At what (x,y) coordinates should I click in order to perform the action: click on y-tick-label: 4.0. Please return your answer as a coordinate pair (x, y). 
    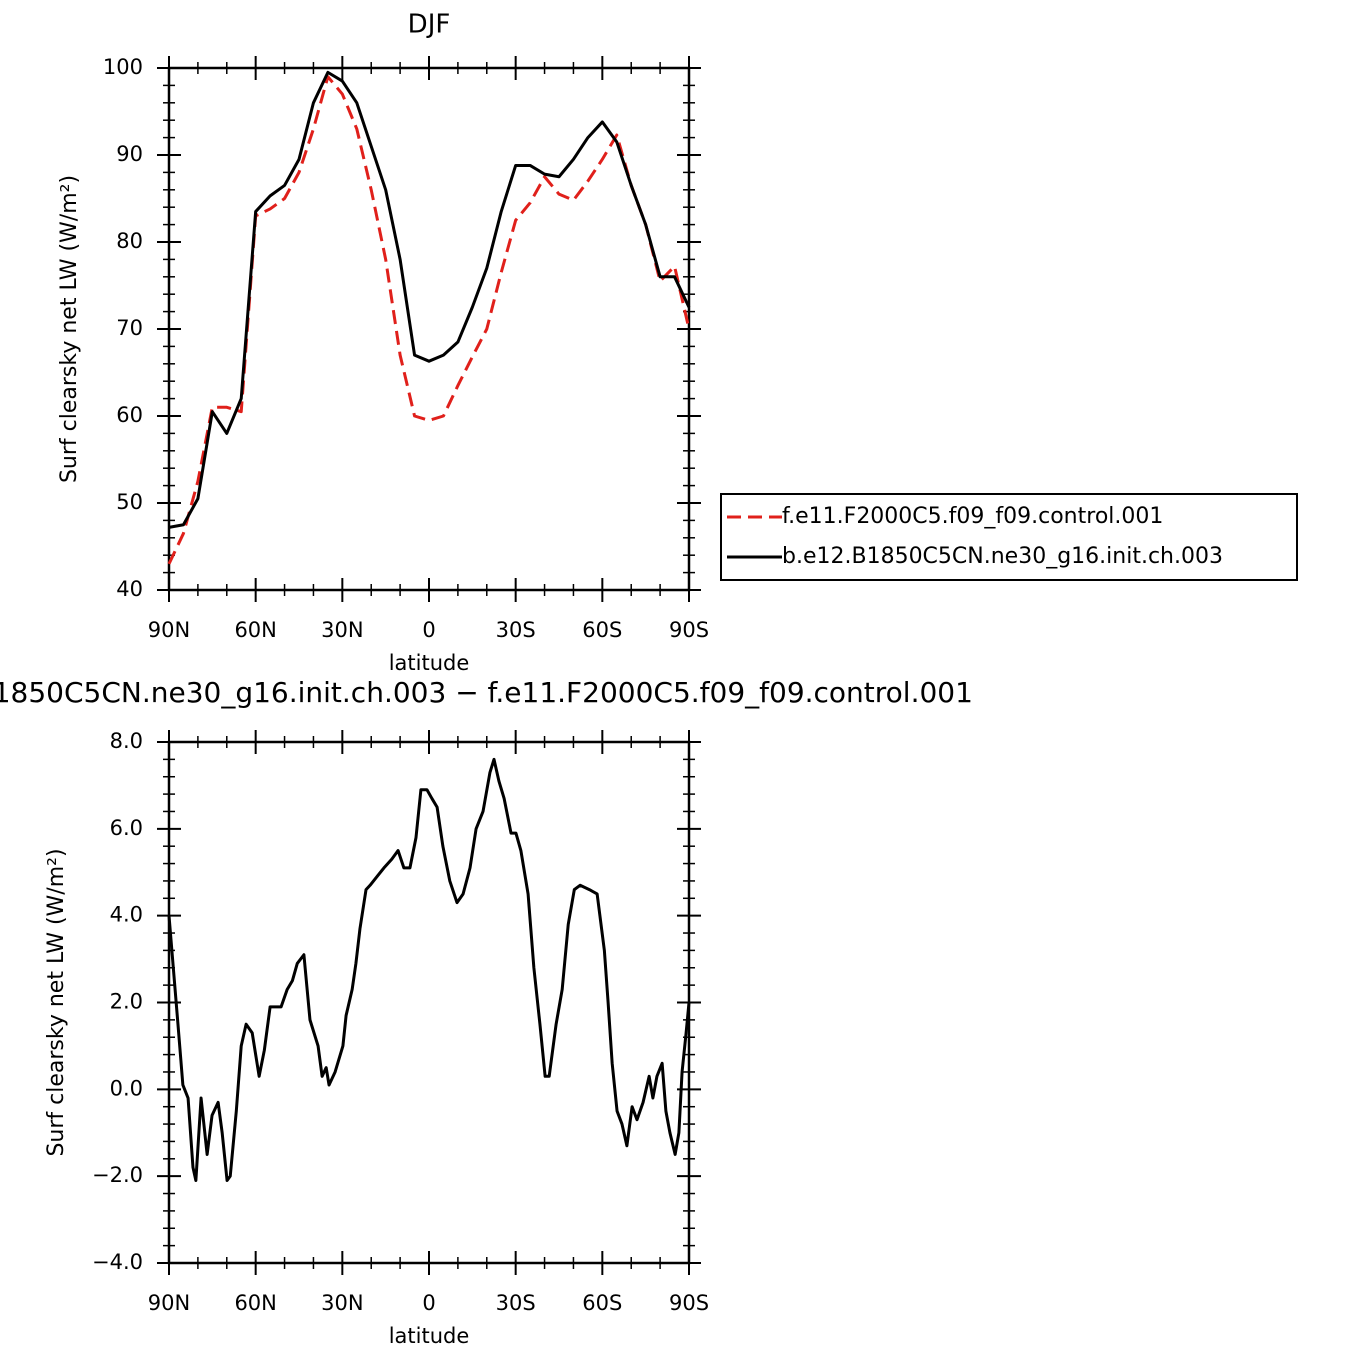
    Looking at the image, I should click on (126, 915).